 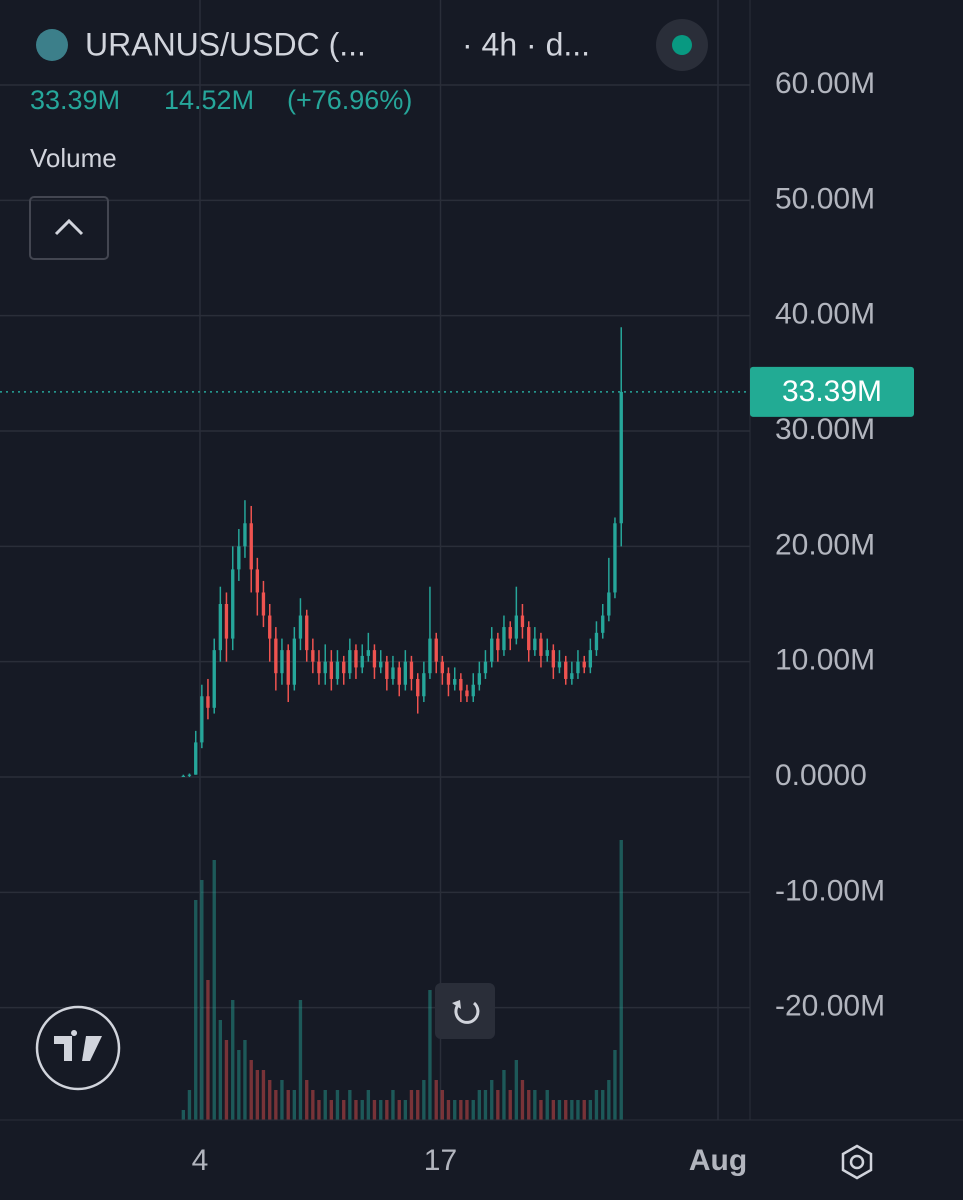 What do you see at coordinates (830, 890) in the screenshot?
I see `y-tick-label: -10.00M` at bounding box center [830, 890].